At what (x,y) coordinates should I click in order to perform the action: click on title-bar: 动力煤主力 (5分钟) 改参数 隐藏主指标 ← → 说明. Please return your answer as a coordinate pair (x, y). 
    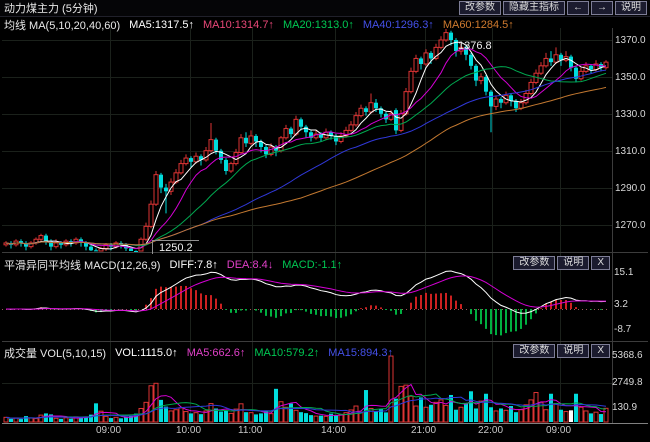
    Looking at the image, I should click on (325, 8).